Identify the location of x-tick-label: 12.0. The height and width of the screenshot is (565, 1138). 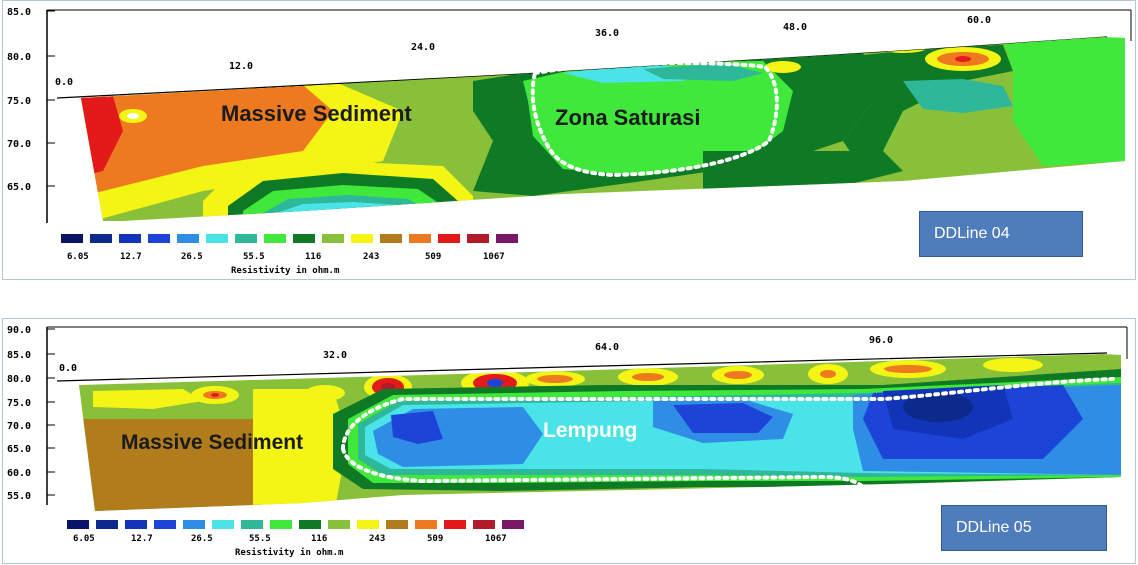
(241, 66).